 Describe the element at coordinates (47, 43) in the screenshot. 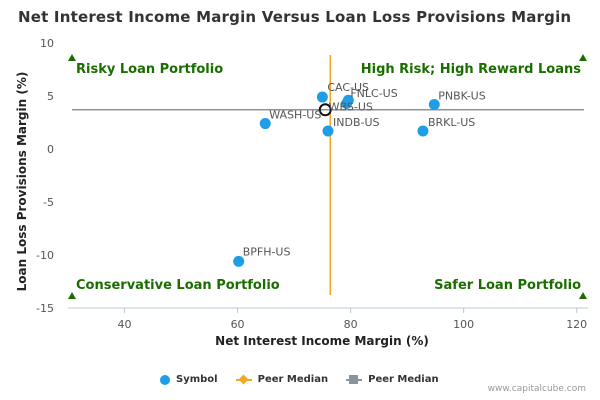

I see `y-tick-label: 10` at that location.